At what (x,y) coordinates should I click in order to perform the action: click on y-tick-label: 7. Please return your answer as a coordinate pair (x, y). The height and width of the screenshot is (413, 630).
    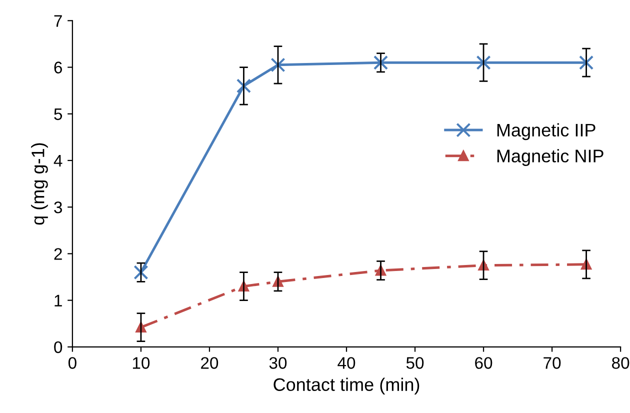
    Looking at the image, I should click on (58, 21).